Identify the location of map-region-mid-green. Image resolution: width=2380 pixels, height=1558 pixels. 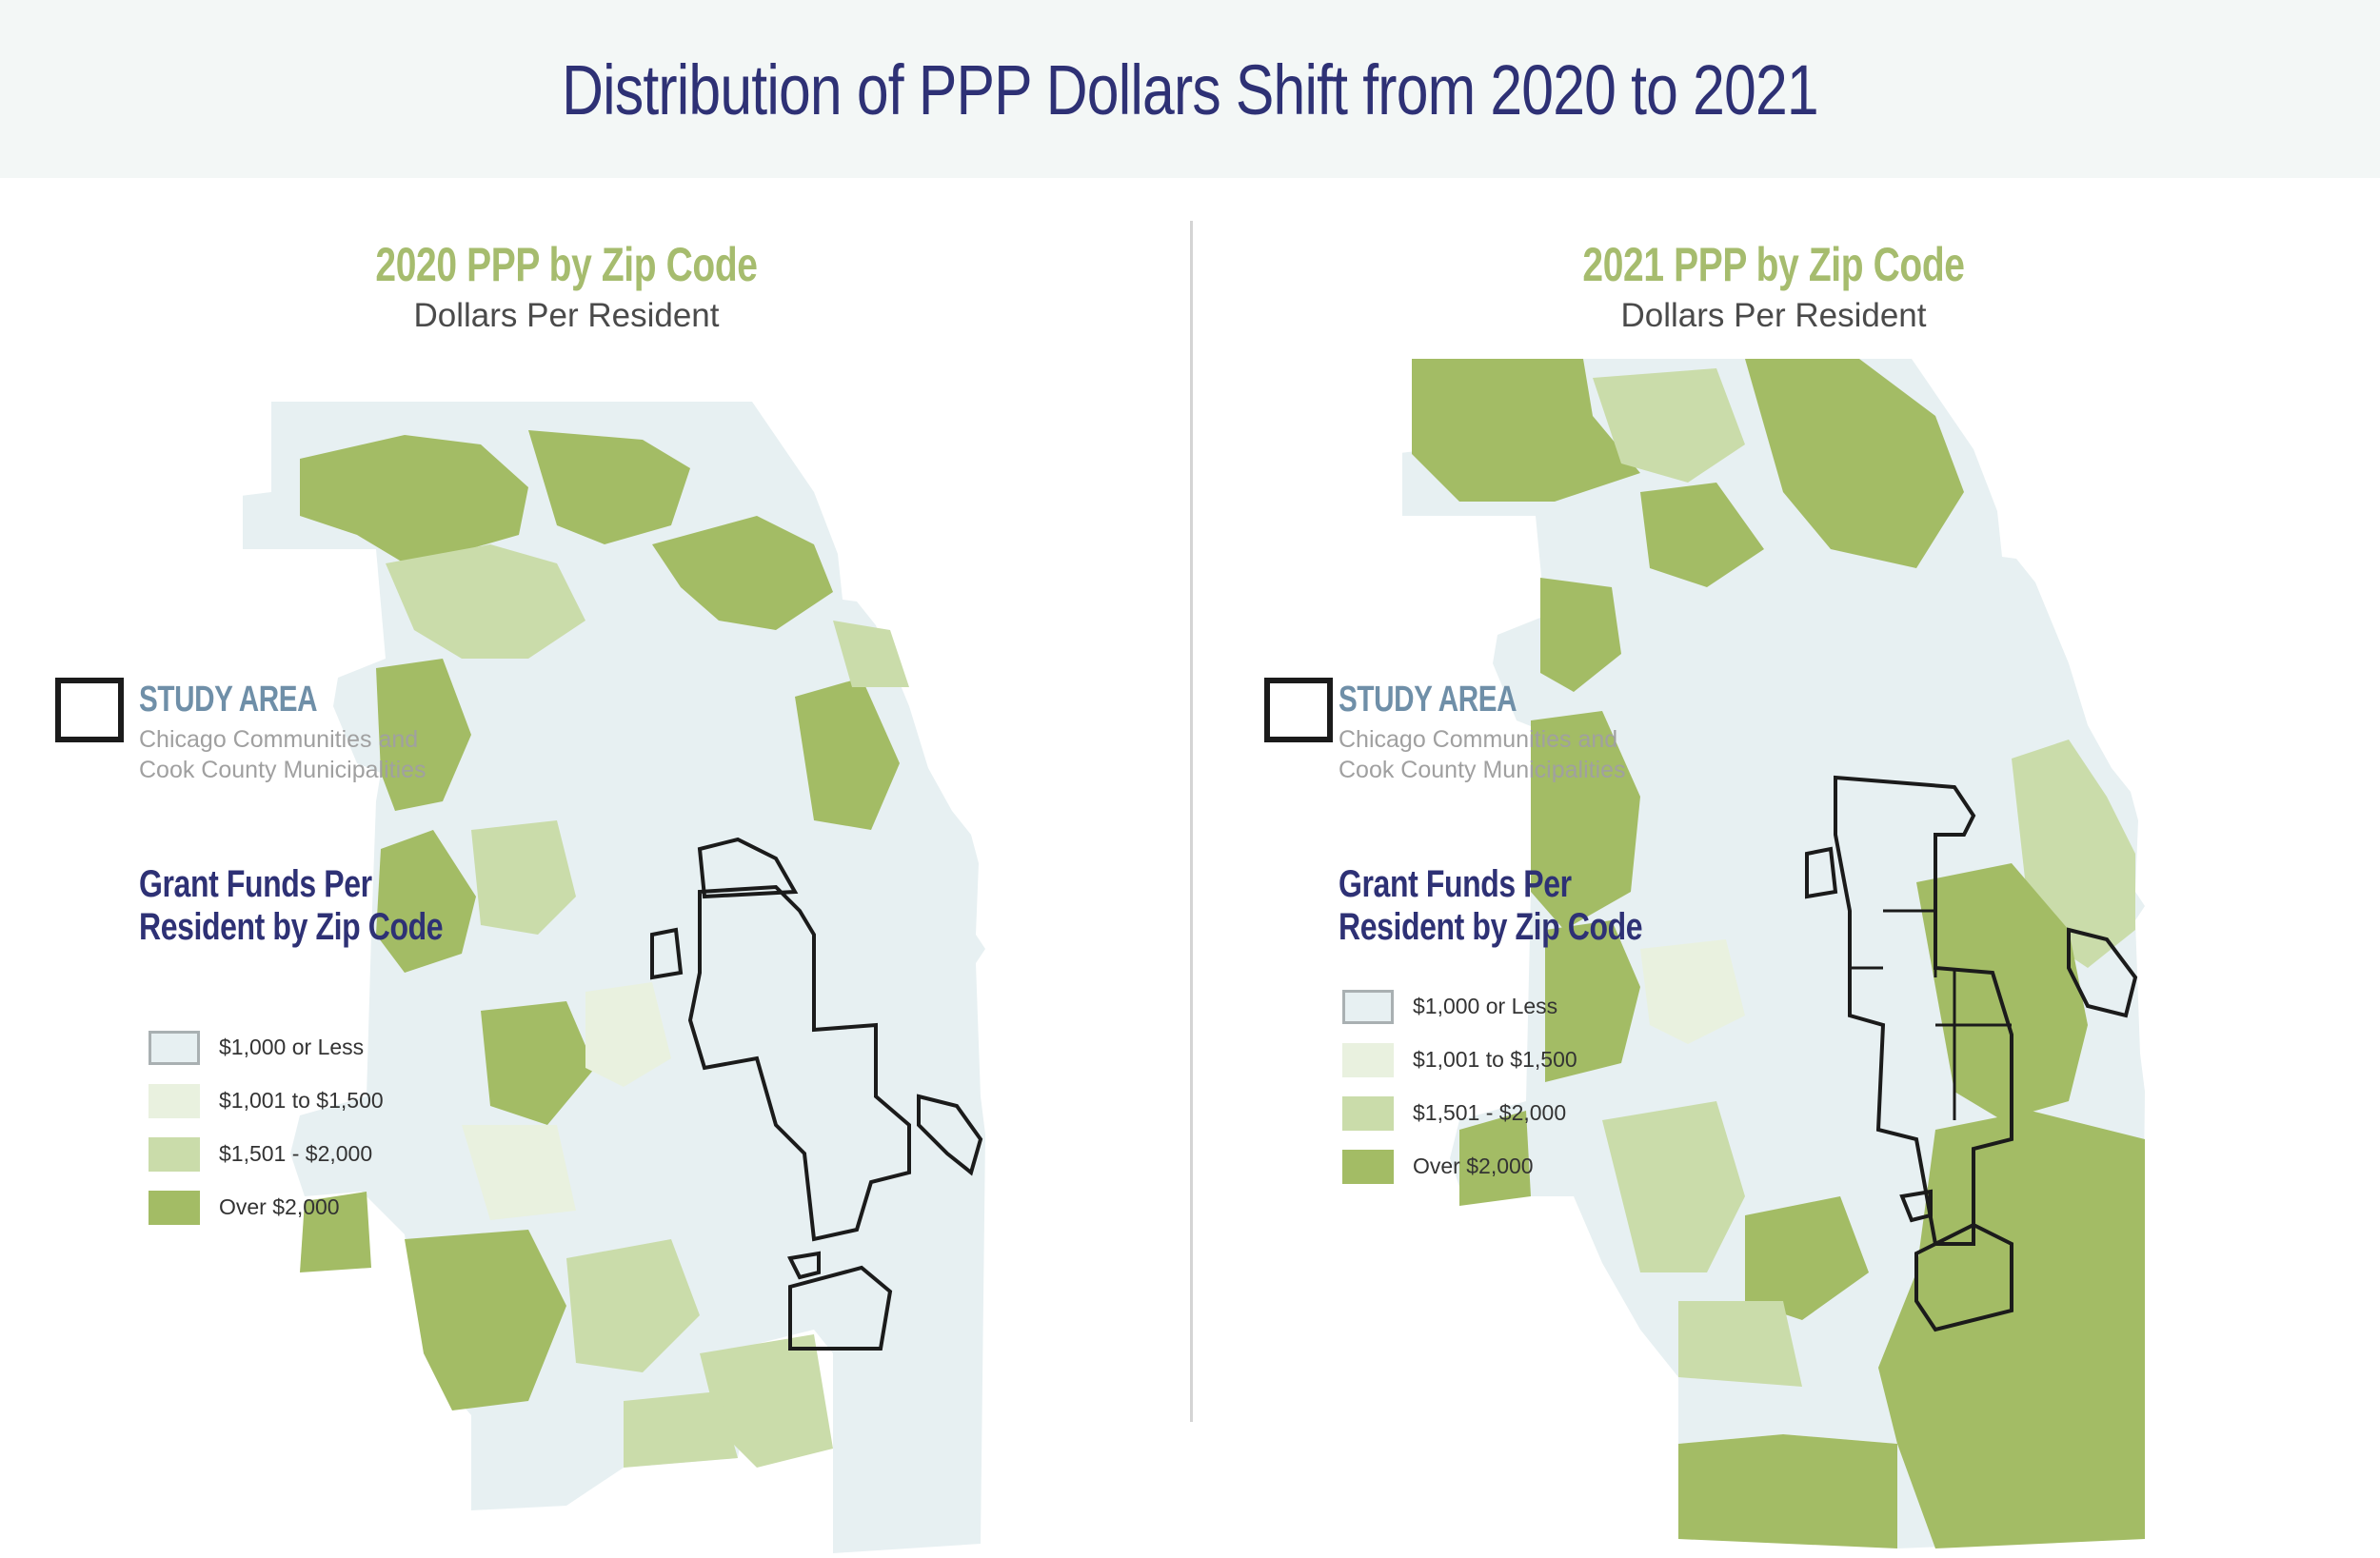
(538, 1063).